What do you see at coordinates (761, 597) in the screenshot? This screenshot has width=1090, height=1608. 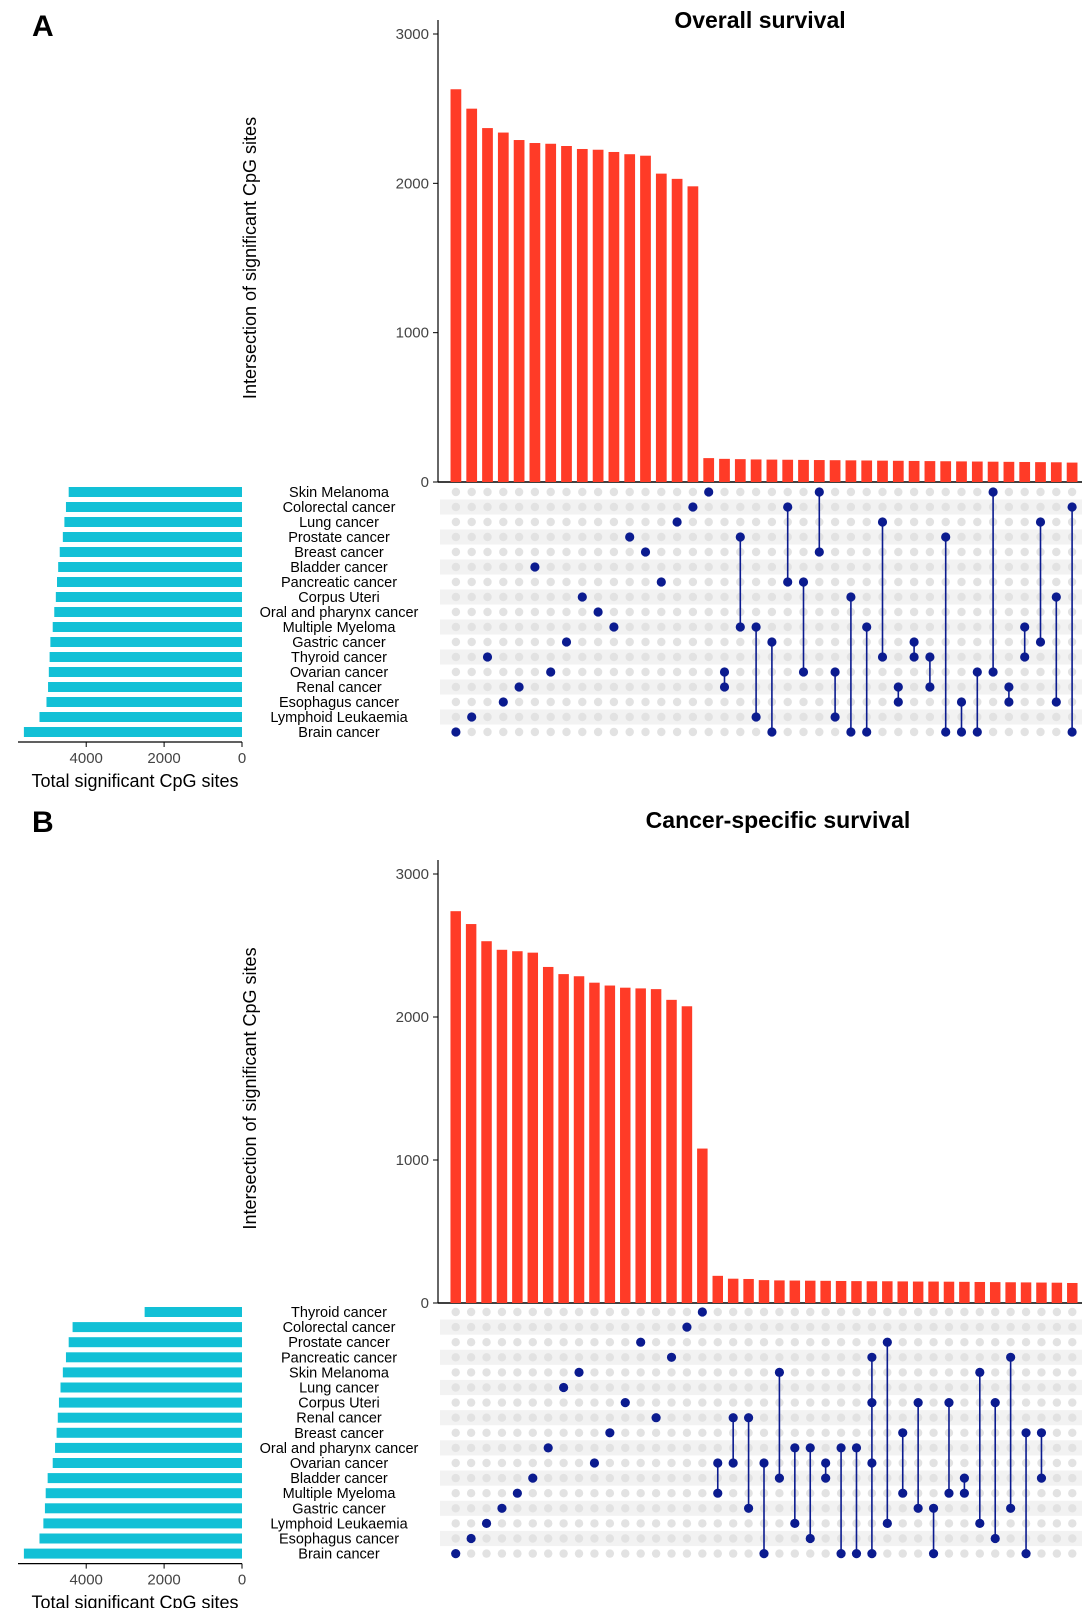 I see `matrix-row-shade` at bounding box center [761, 597].